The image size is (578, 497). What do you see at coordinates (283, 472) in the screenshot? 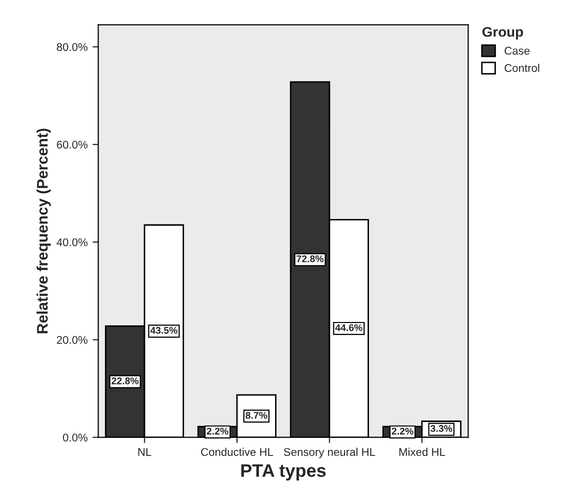
I see `x-axis-title: PTA types` at bounding box center [283, 472].